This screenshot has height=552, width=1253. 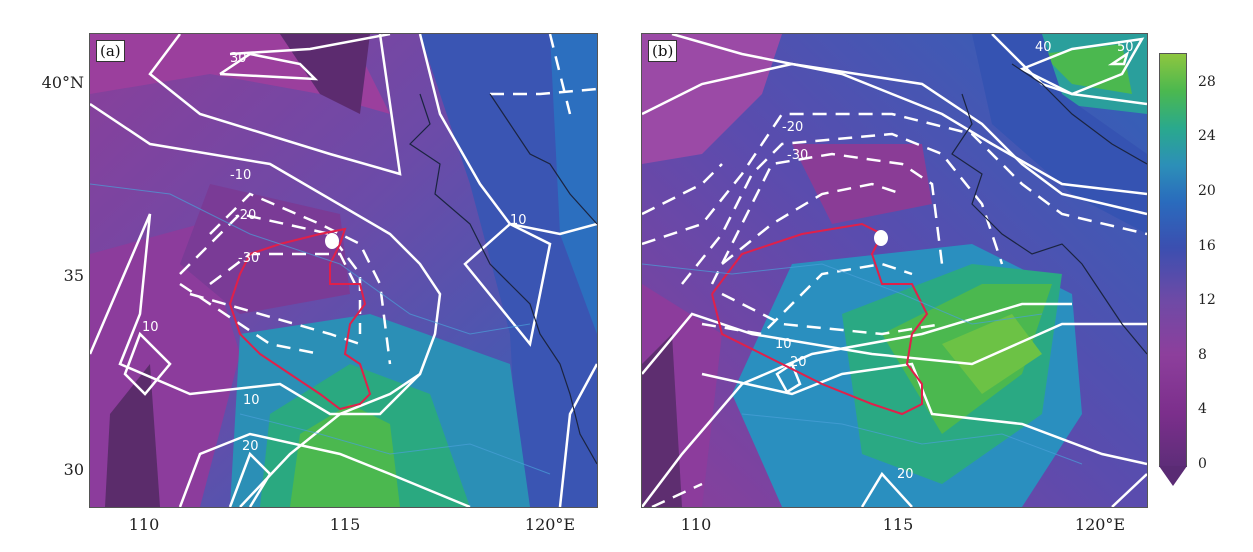 I want to click on colorbar, so click(x=1173, y=260).